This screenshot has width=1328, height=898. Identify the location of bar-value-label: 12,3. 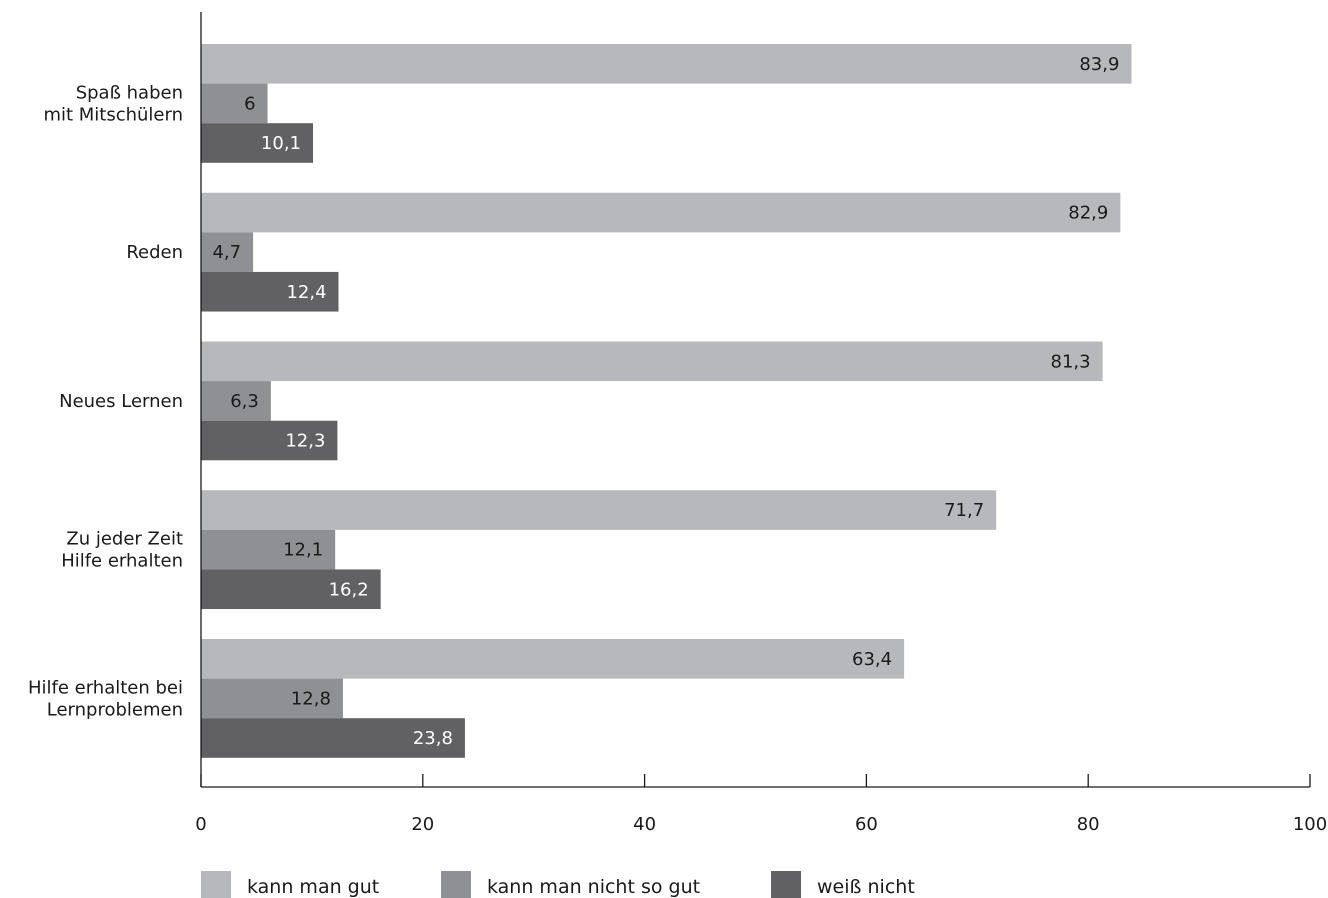
(305, 441).